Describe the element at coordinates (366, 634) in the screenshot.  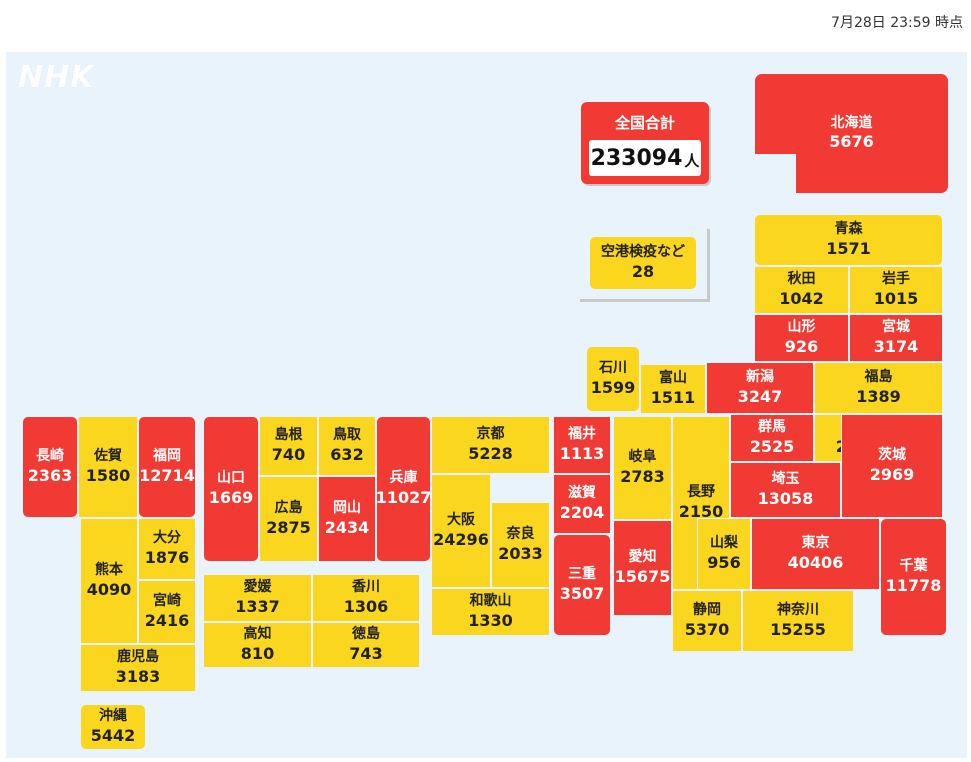
I see `prefecture-name: 徳島` at that location.